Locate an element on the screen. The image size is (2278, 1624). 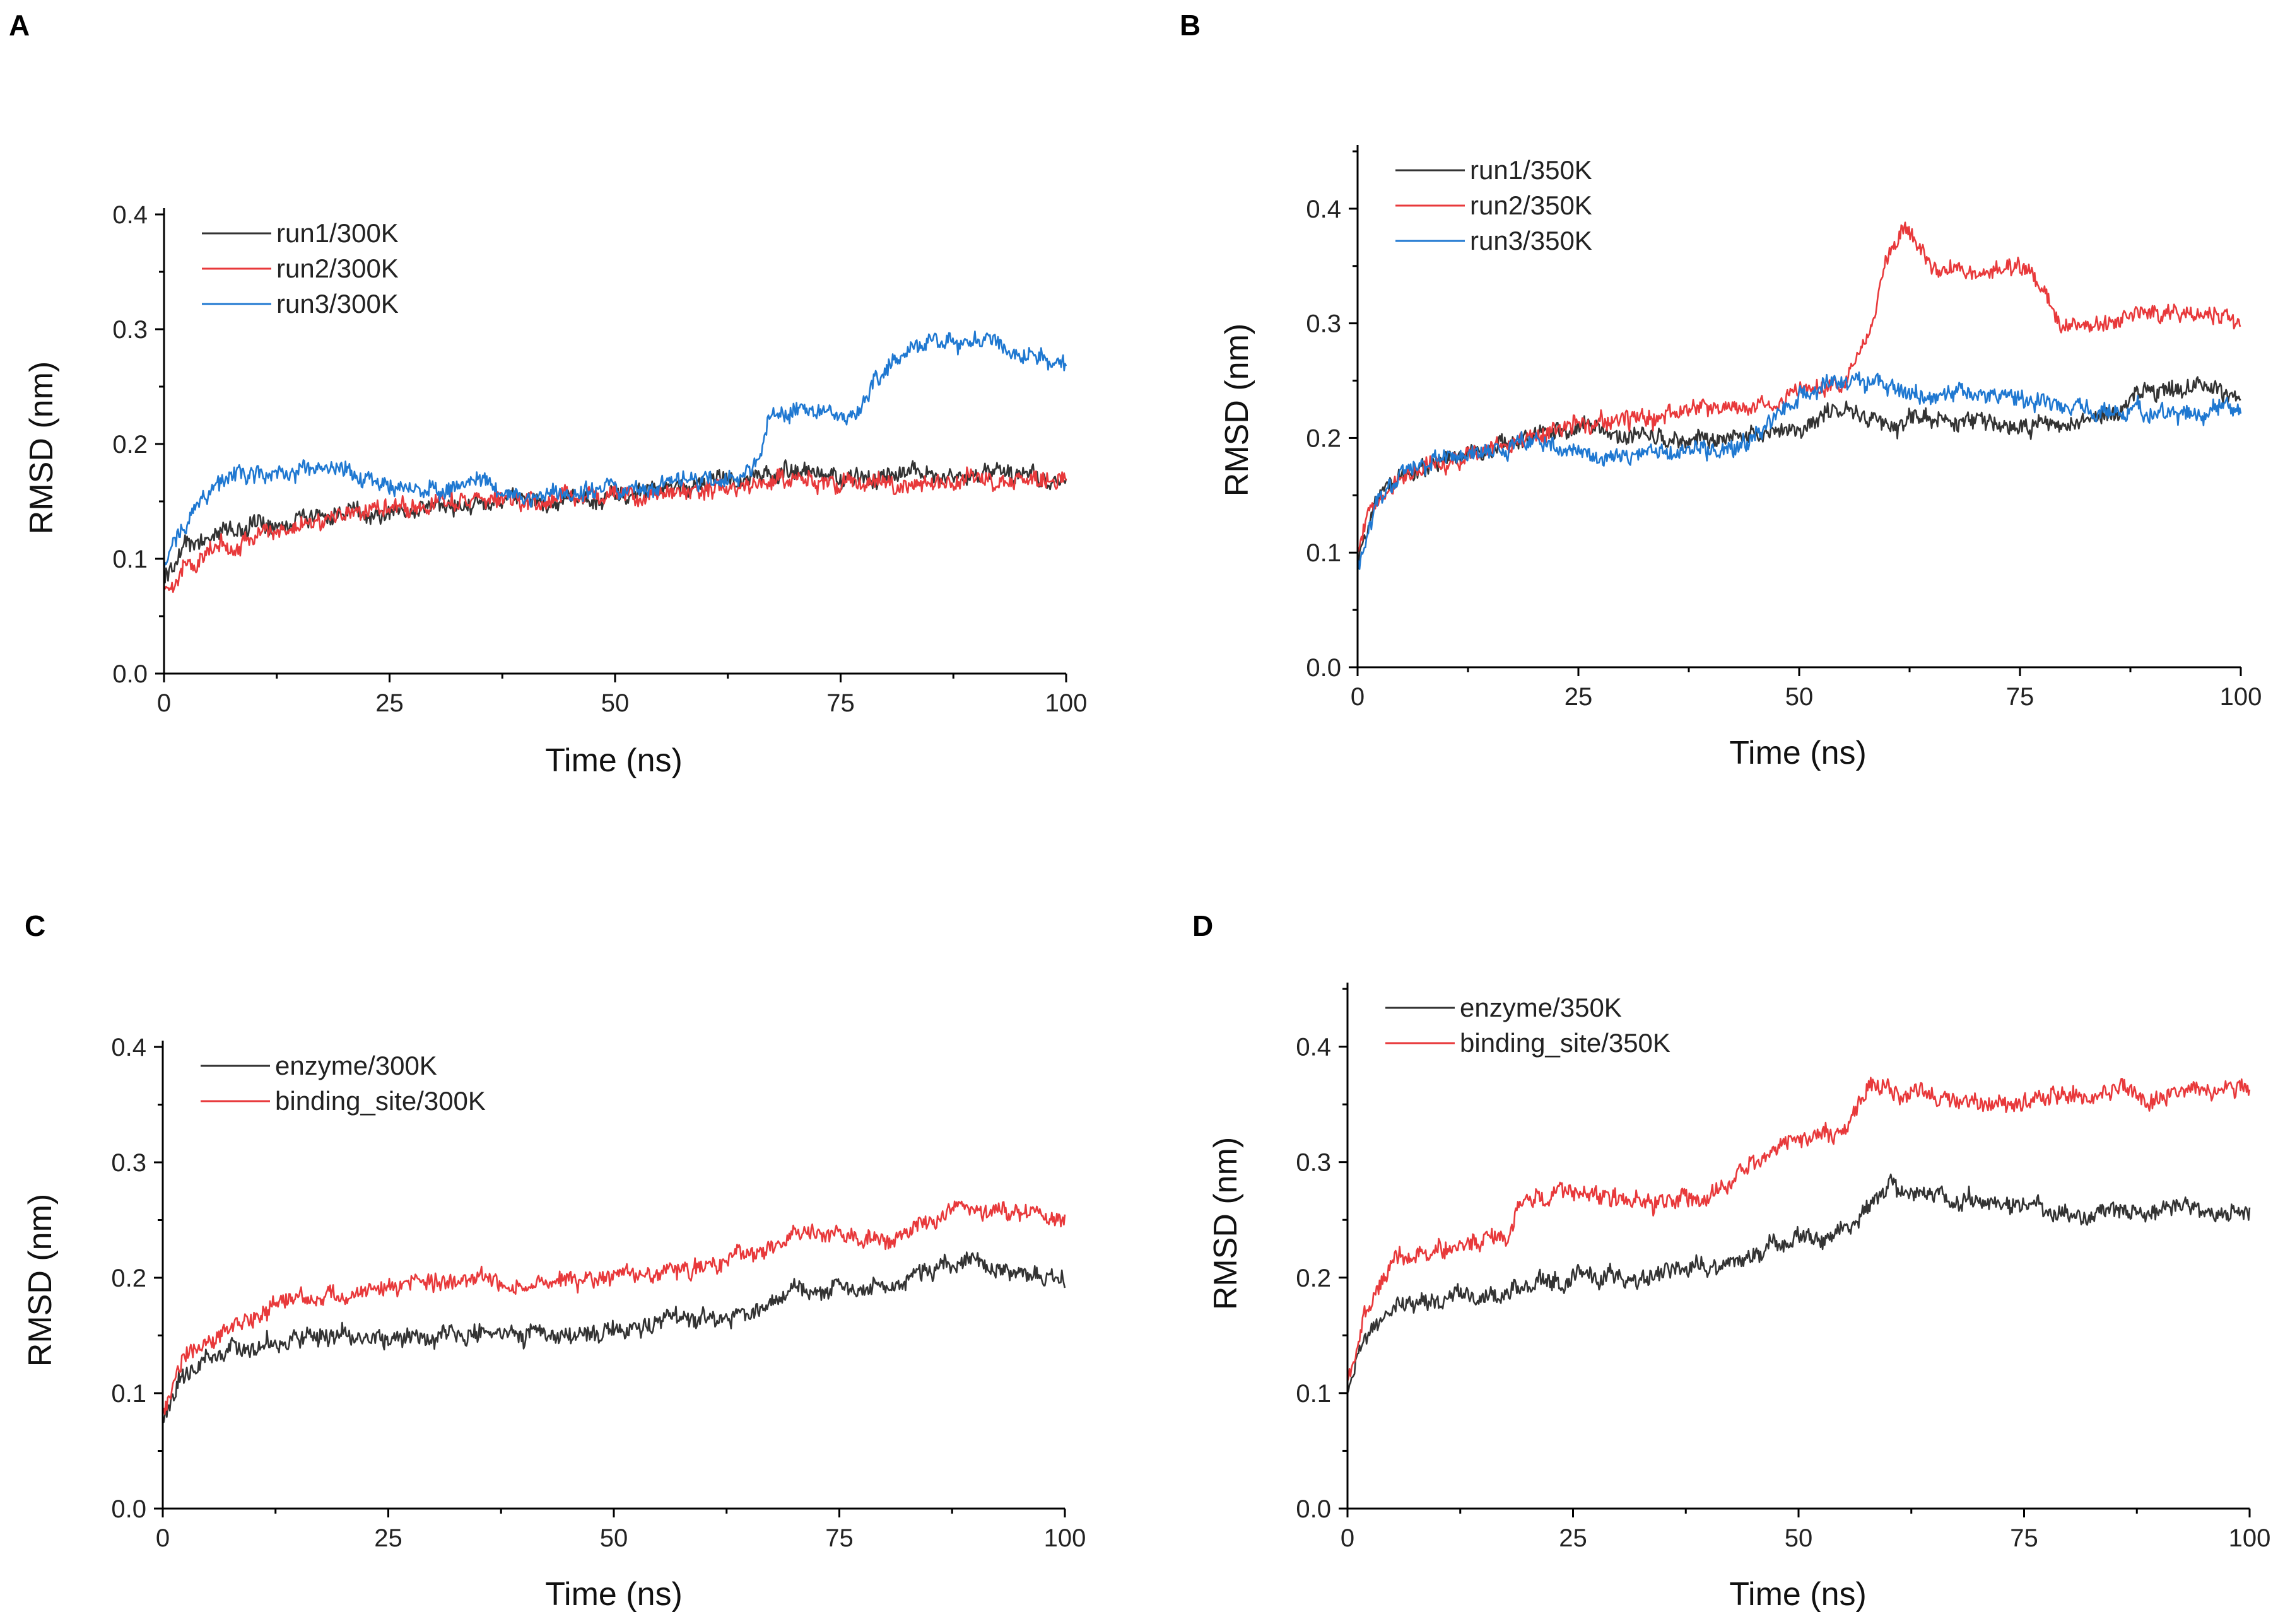
legend-label: run3/350K is located at coordinates (1531, 240).